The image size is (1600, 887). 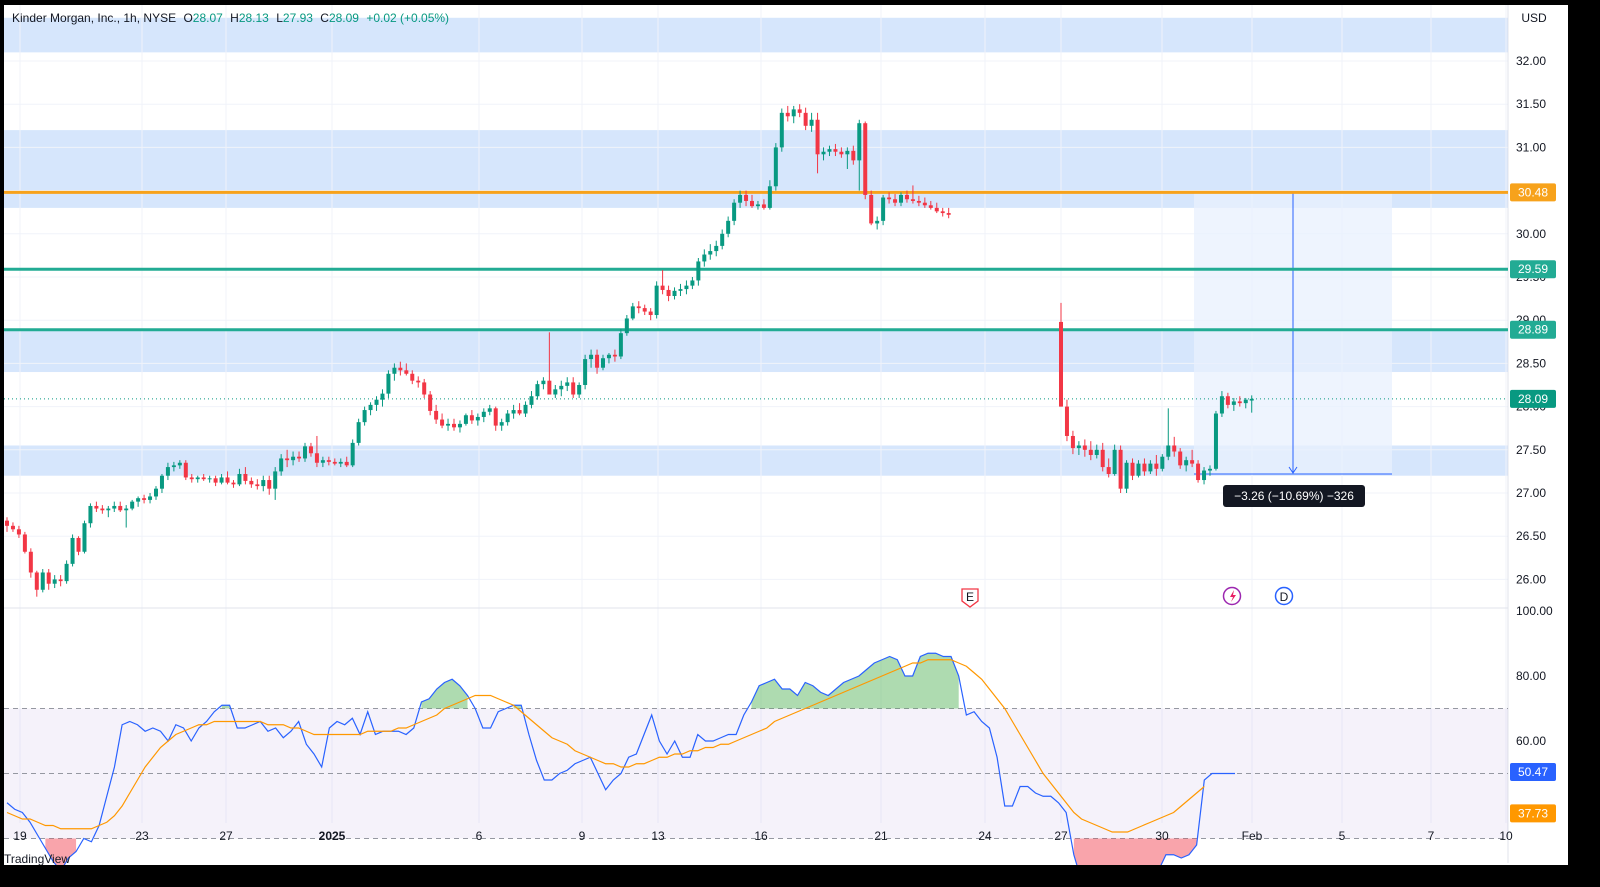 I want to click on close-value: 28.09, so click(x=343, y=18).